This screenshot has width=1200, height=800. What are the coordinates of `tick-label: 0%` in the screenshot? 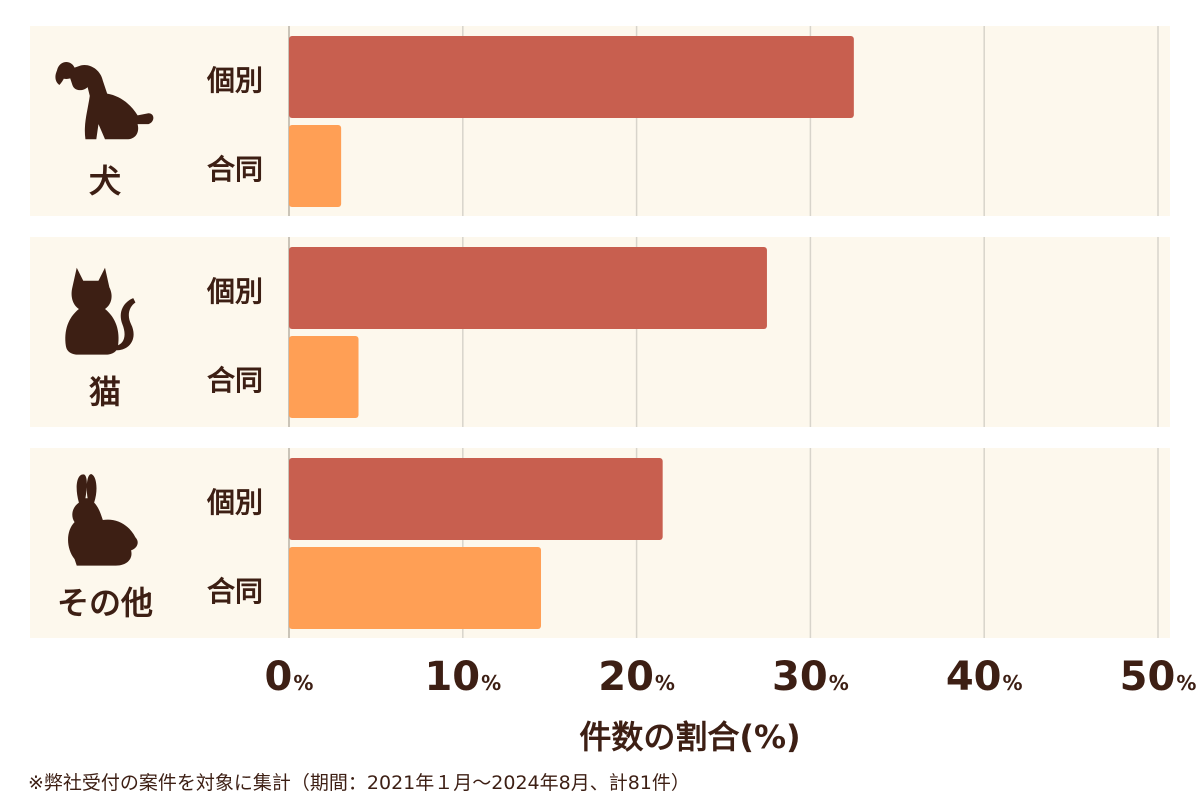 It's located at (289, 677).